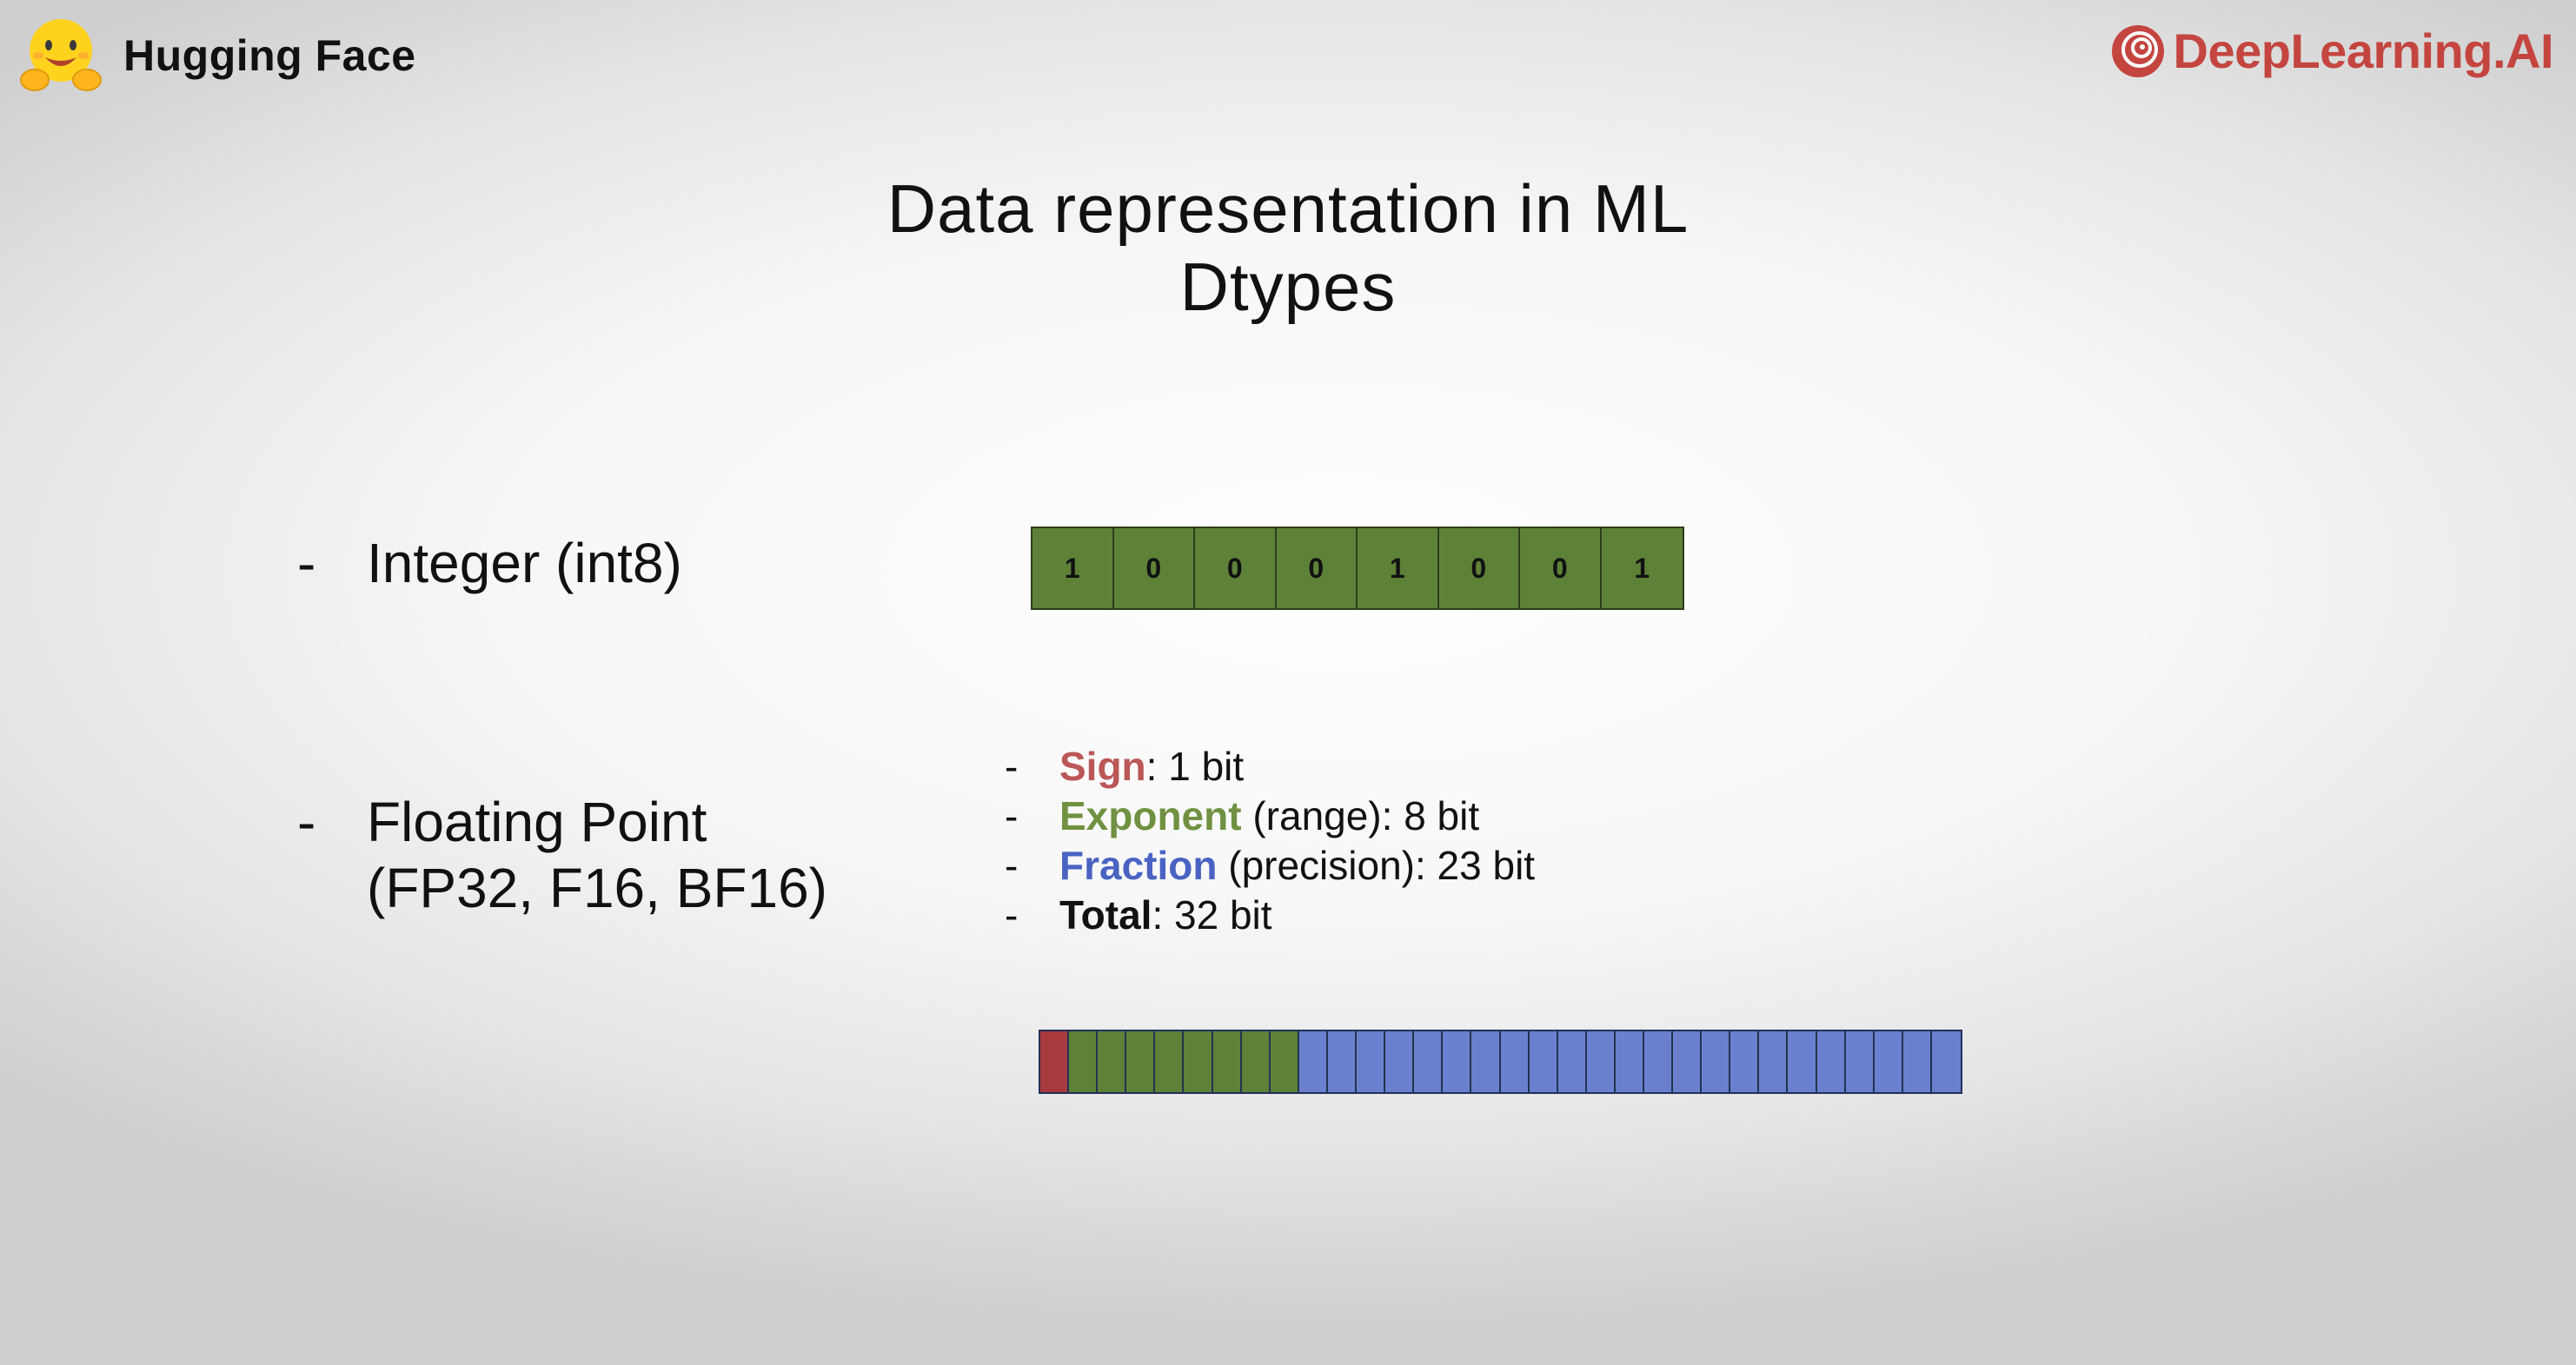  I want to click on floating-point-label-line2: (FP32, F16, BF16), so click(597, 888).